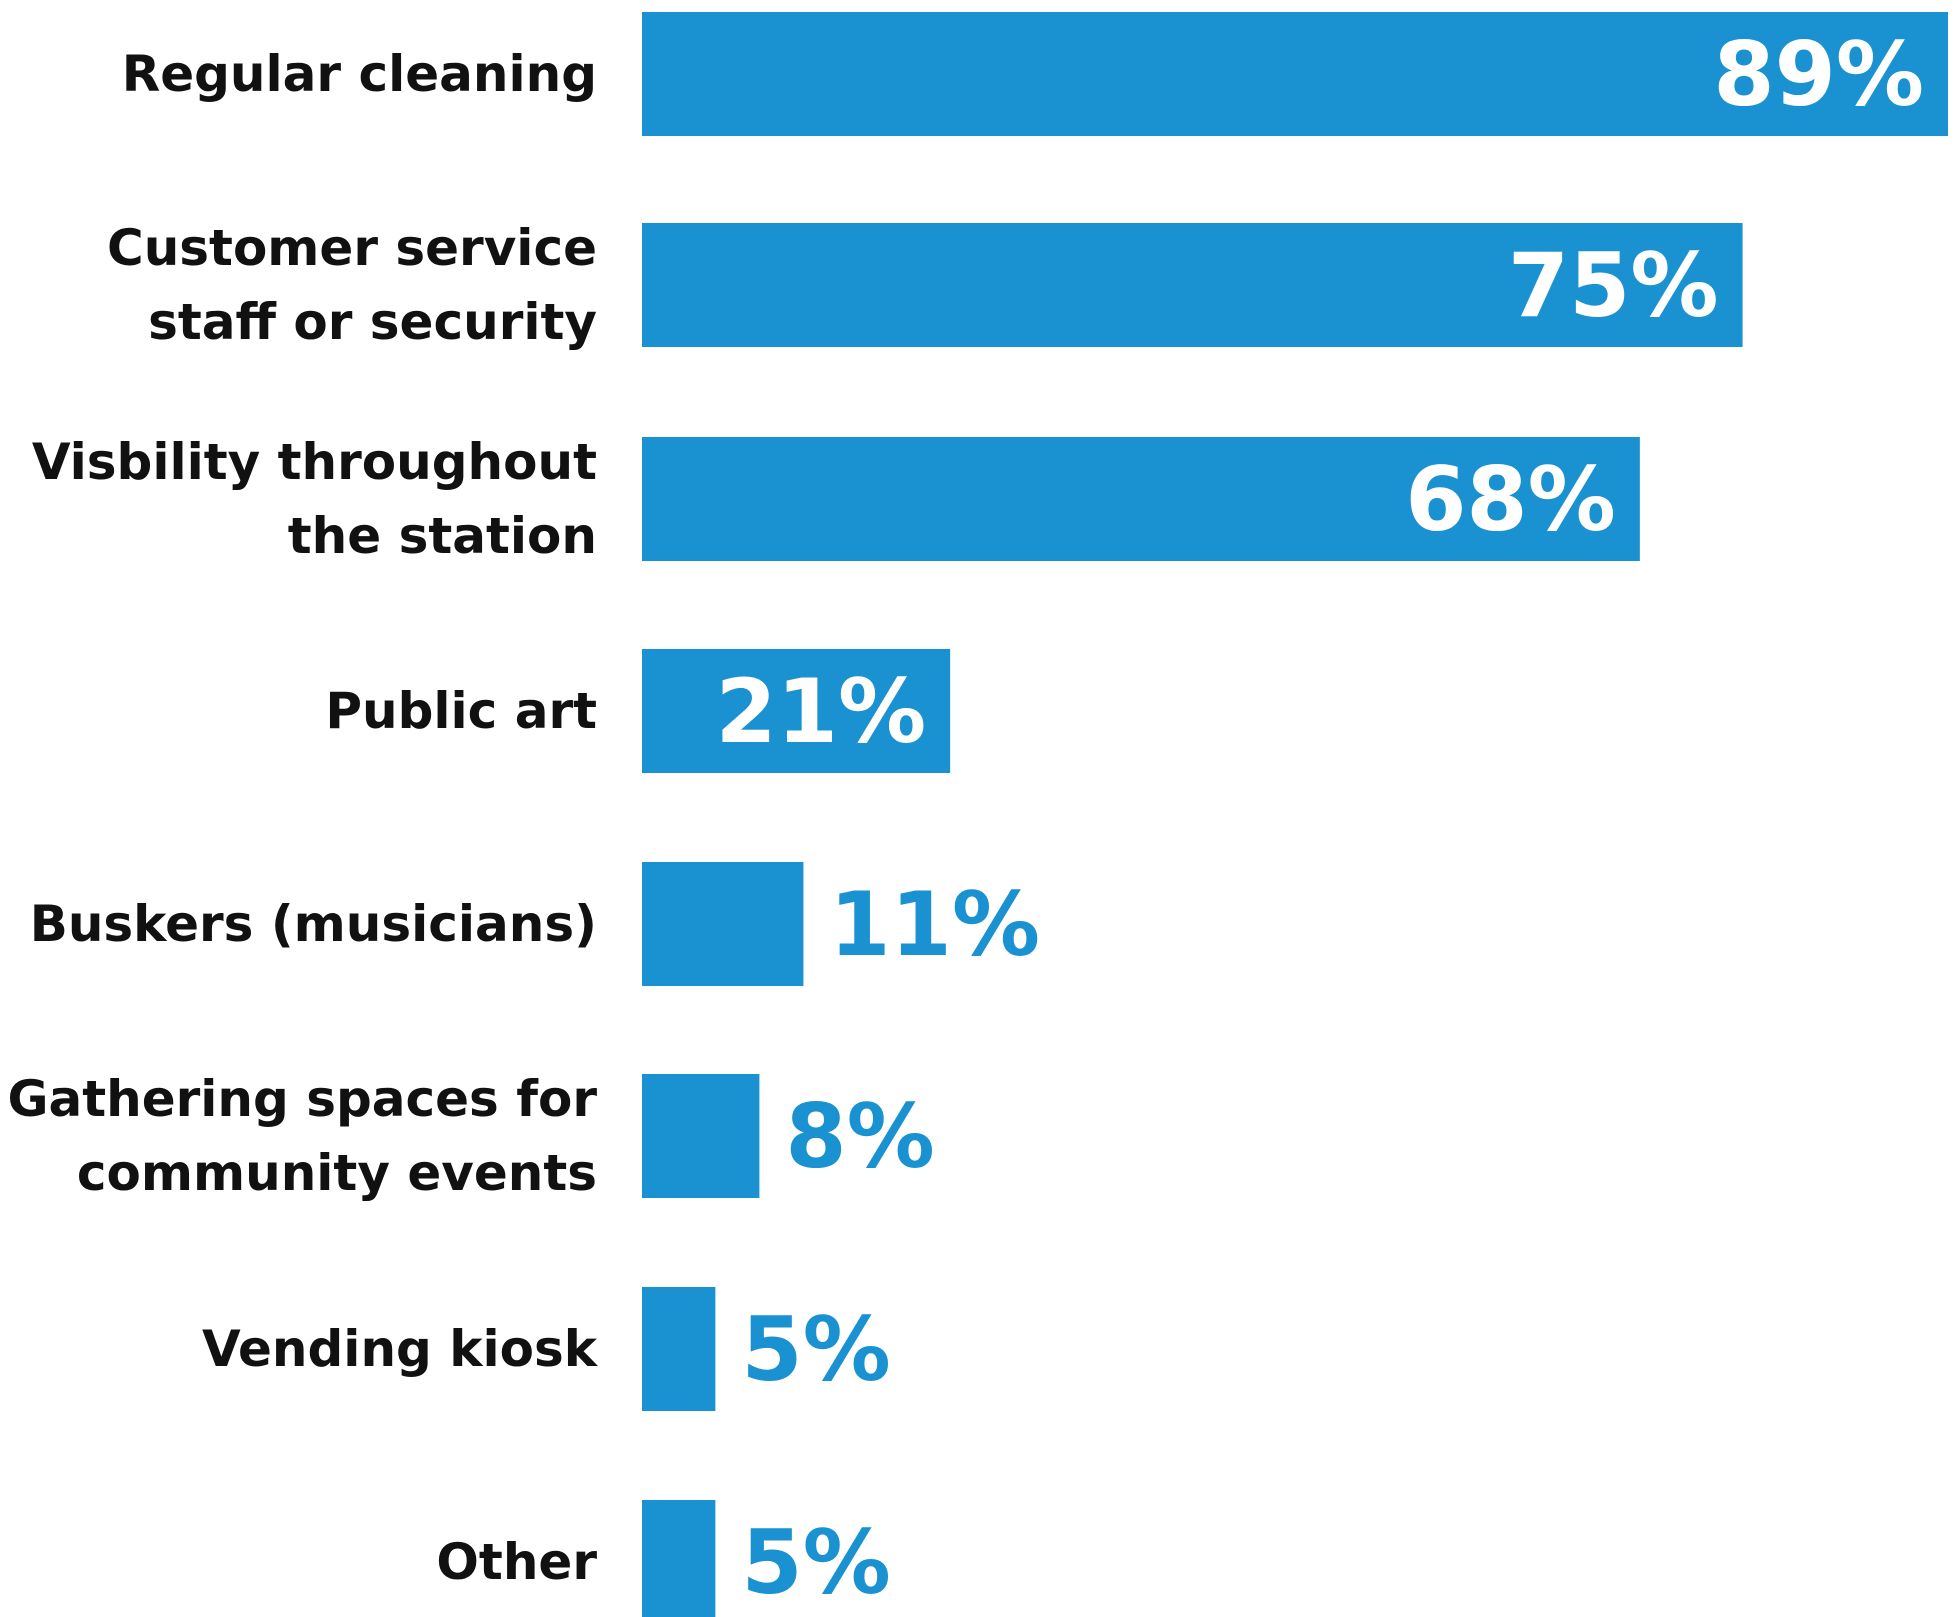 The image size is (1959, 1617). I want to click on value-label: 68%, so click(1510, 499).